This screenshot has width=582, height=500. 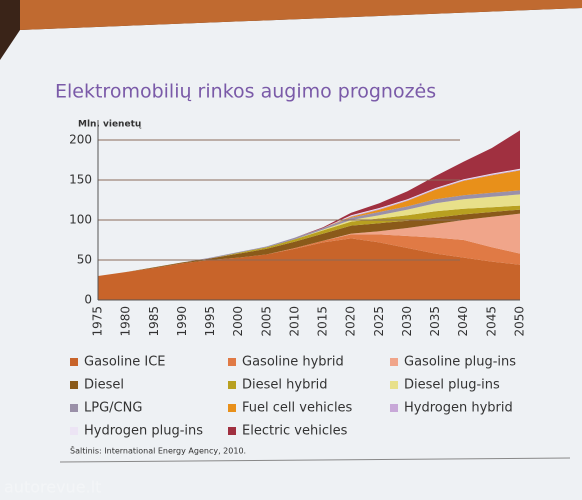 I want to click on x-tick-label: 2035, so click(x=435, y=321).